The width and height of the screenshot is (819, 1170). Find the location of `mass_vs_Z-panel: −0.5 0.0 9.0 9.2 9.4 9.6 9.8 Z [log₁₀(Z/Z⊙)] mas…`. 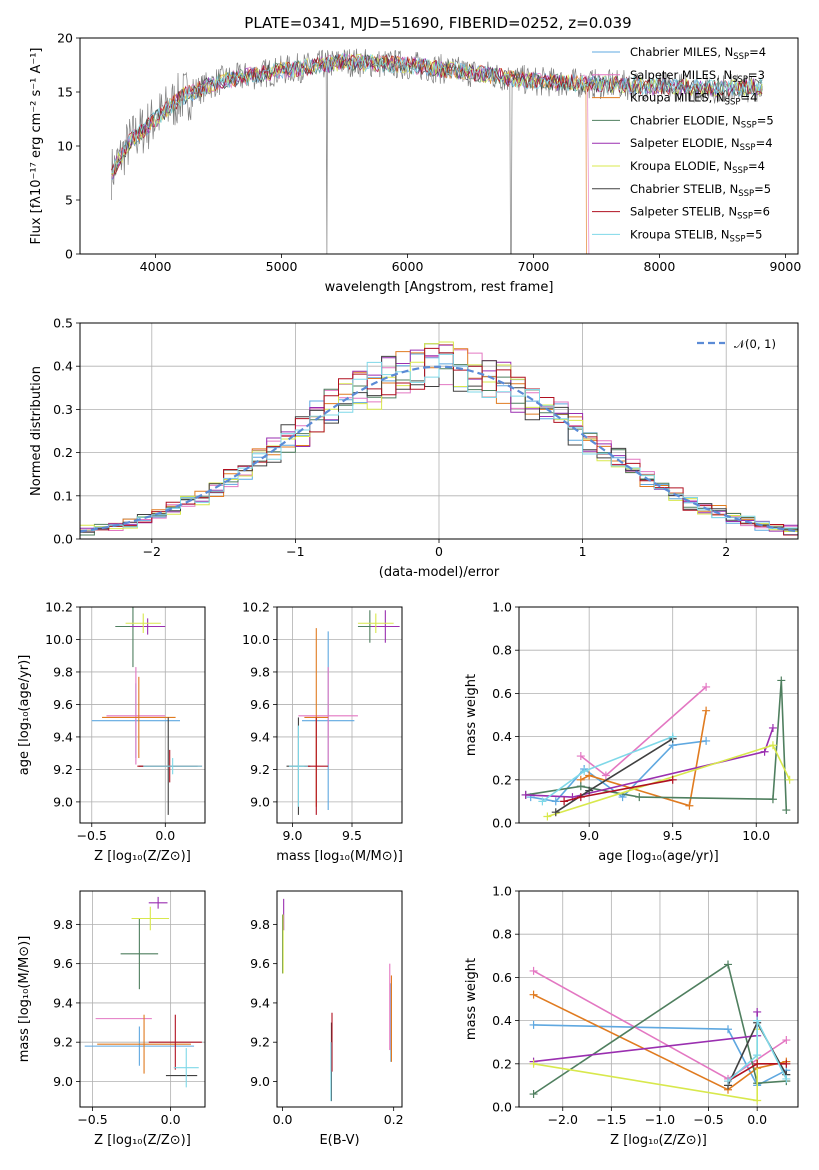

mass_vs_Z-panel: −0.5 0.0 9.0 9.2 9.4 9.6 9.8 Z [log₁₀(Z/Z⊙)] mas… is located at coordinates (111, 1019).